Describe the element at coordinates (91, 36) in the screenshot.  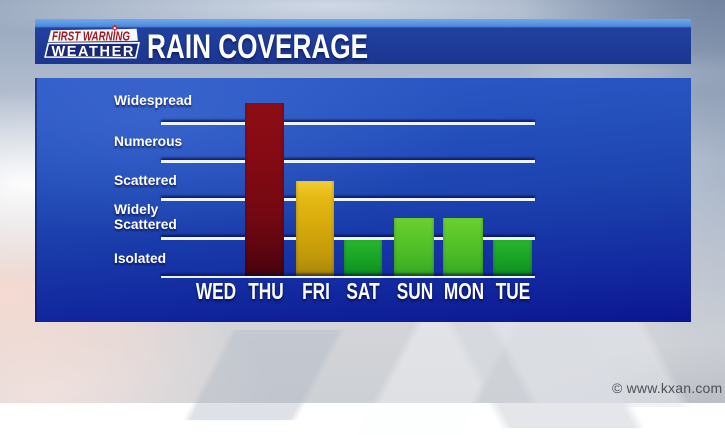
I see `svg-text: FIRST WARNING` at that location.